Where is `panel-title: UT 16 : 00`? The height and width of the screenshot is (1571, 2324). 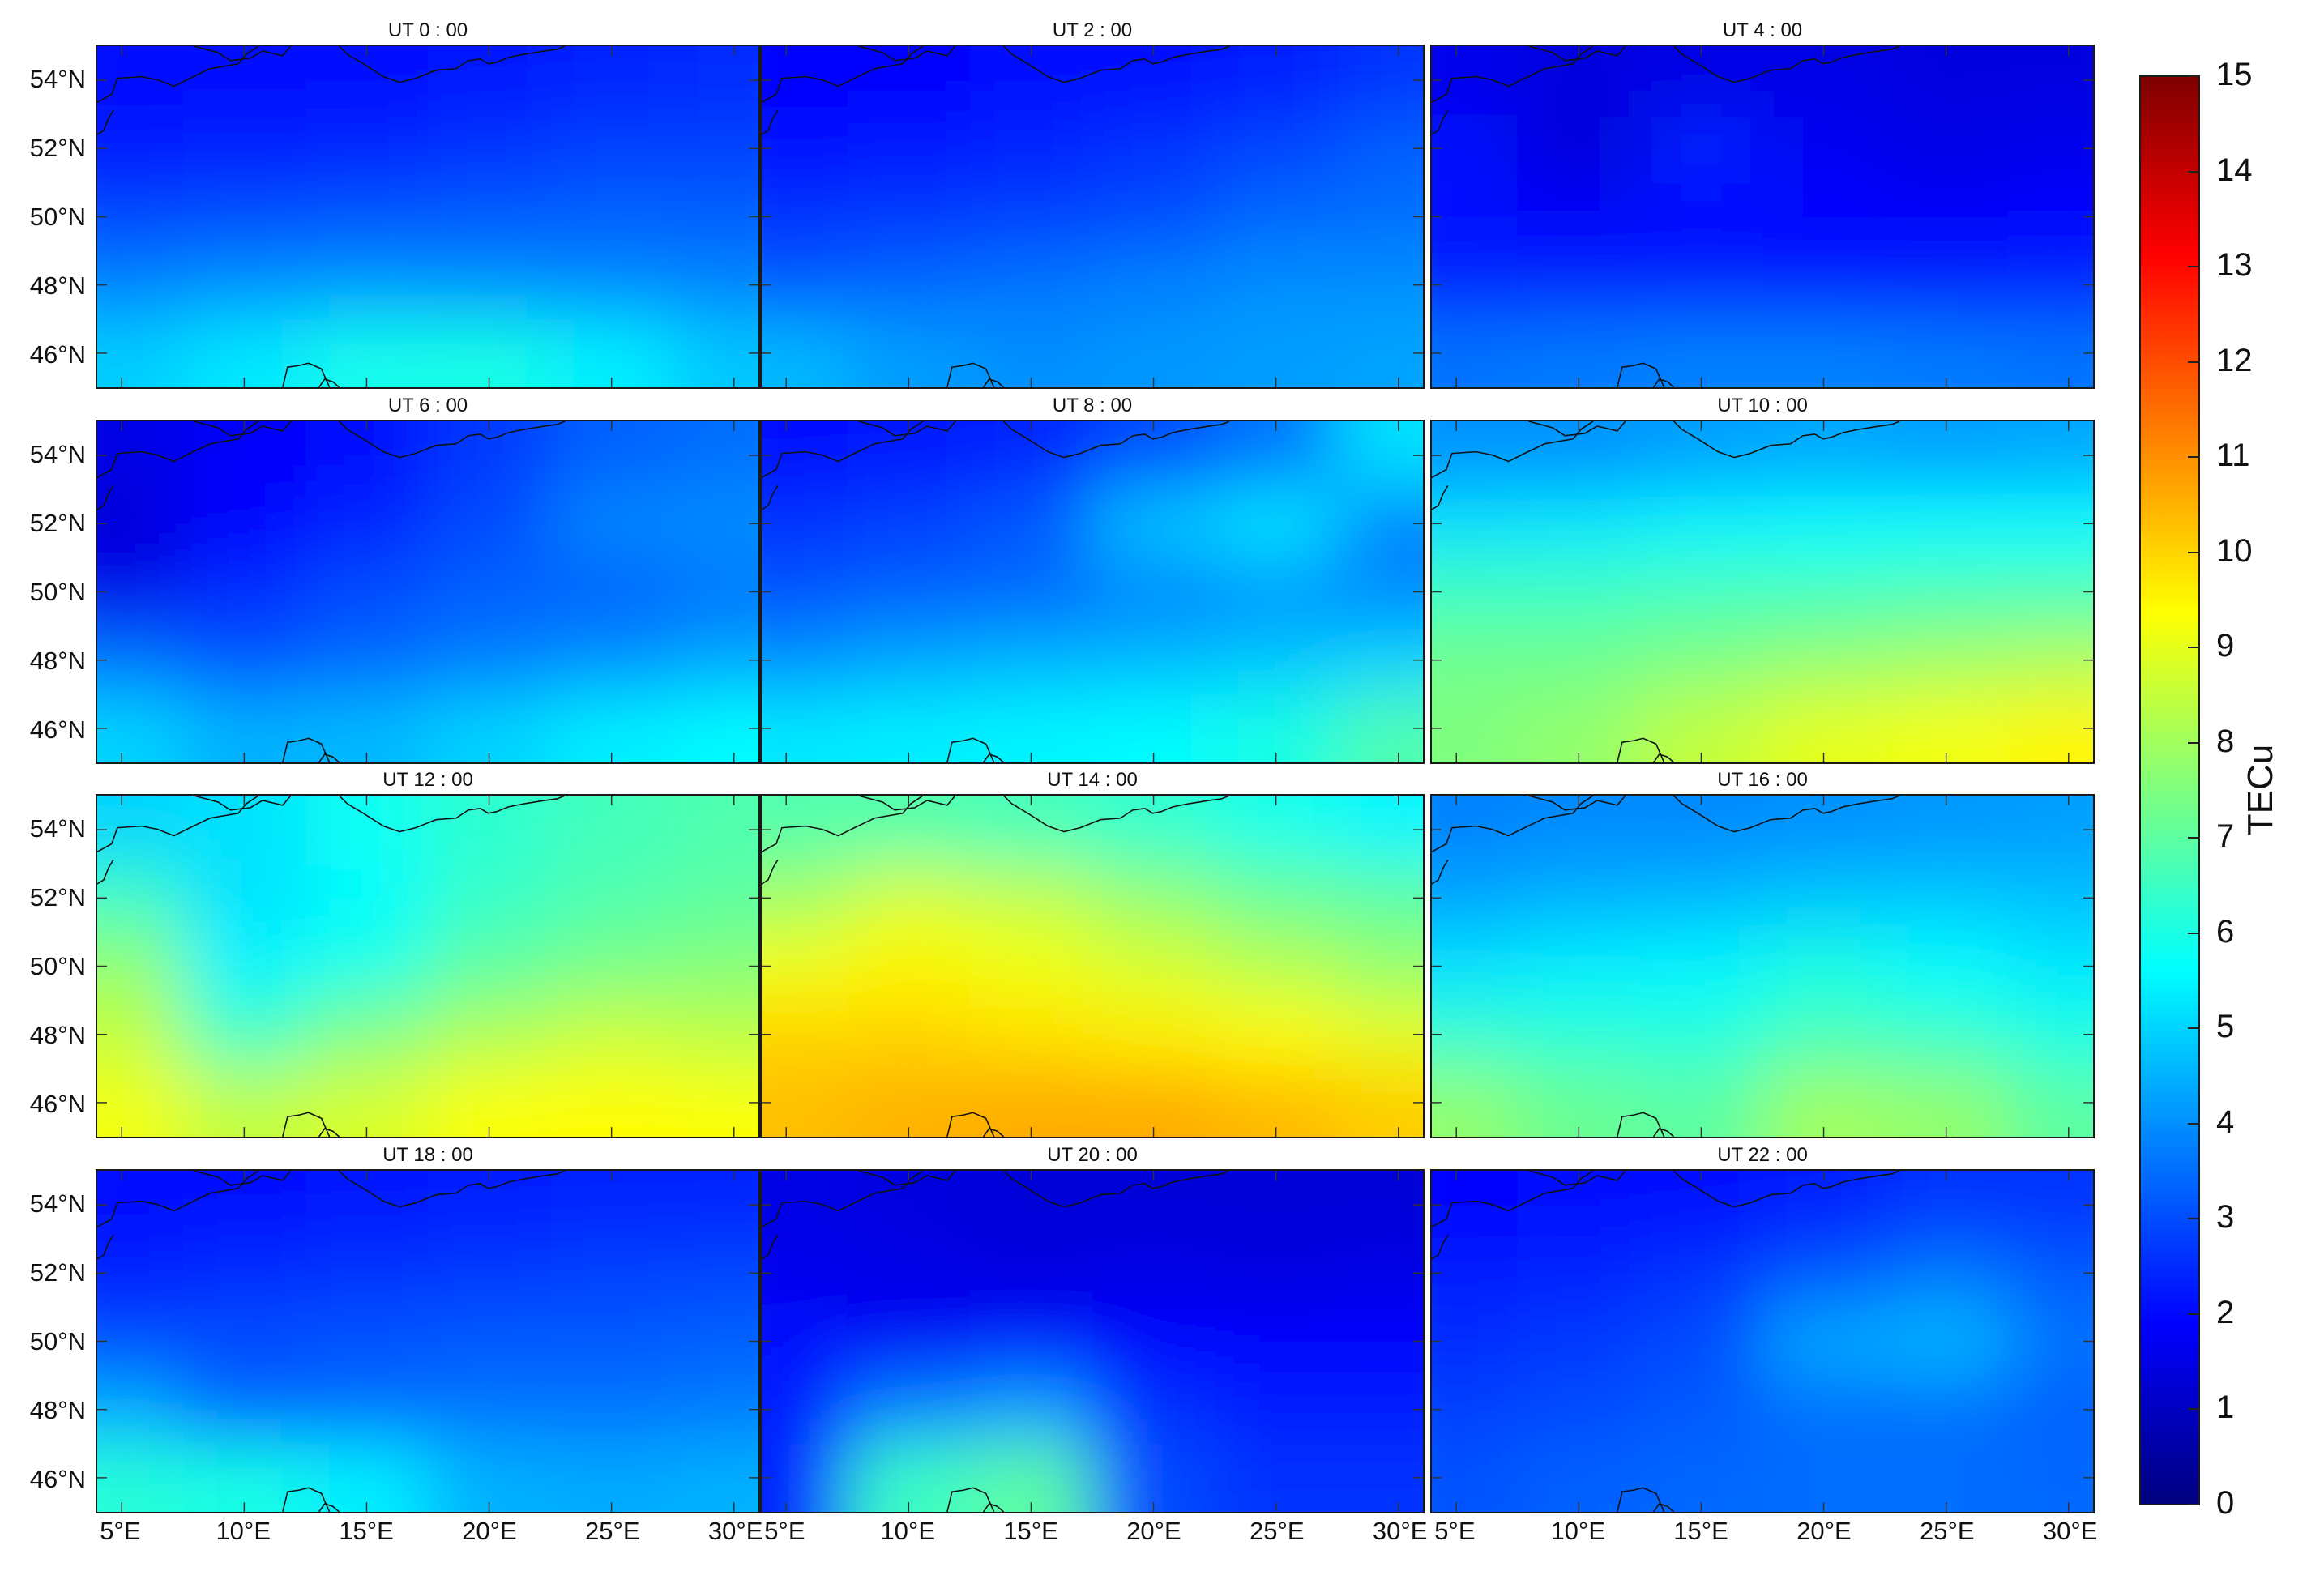
panel-title: UT 16 : 00 is located at coordinates (1762, 780).